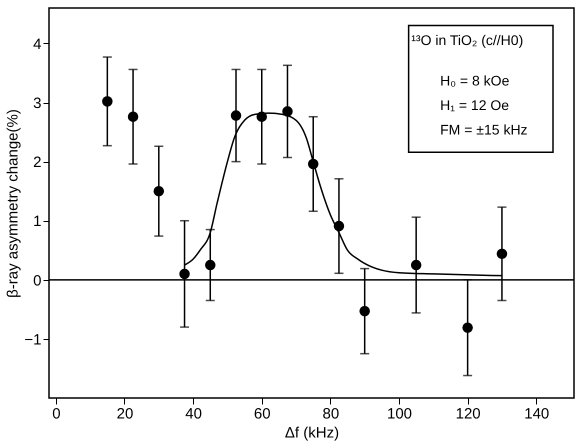 This screenshot has height=444, width=579. What do you see at coordinates (331, 414) in the screenshot?
I see `x-tick-label: 80` at bounding box center [331, 414].